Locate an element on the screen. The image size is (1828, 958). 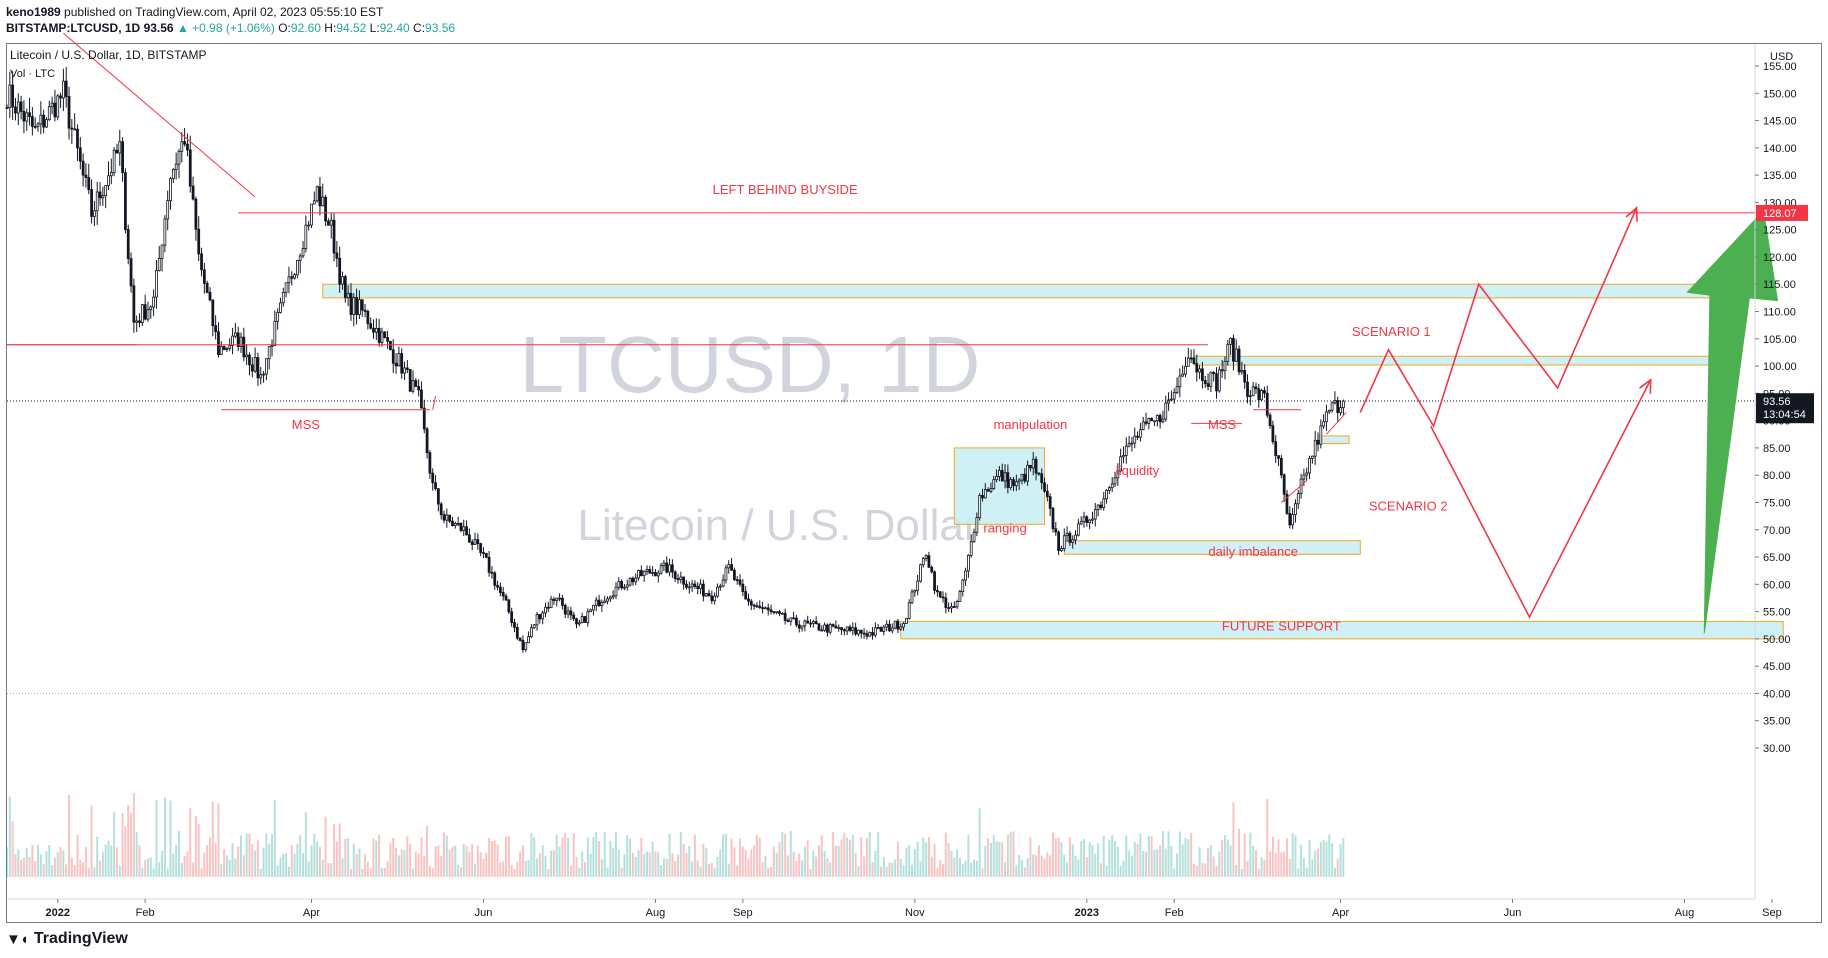
price-tick-label: 110.00 is located at coordinates (1779, 313).